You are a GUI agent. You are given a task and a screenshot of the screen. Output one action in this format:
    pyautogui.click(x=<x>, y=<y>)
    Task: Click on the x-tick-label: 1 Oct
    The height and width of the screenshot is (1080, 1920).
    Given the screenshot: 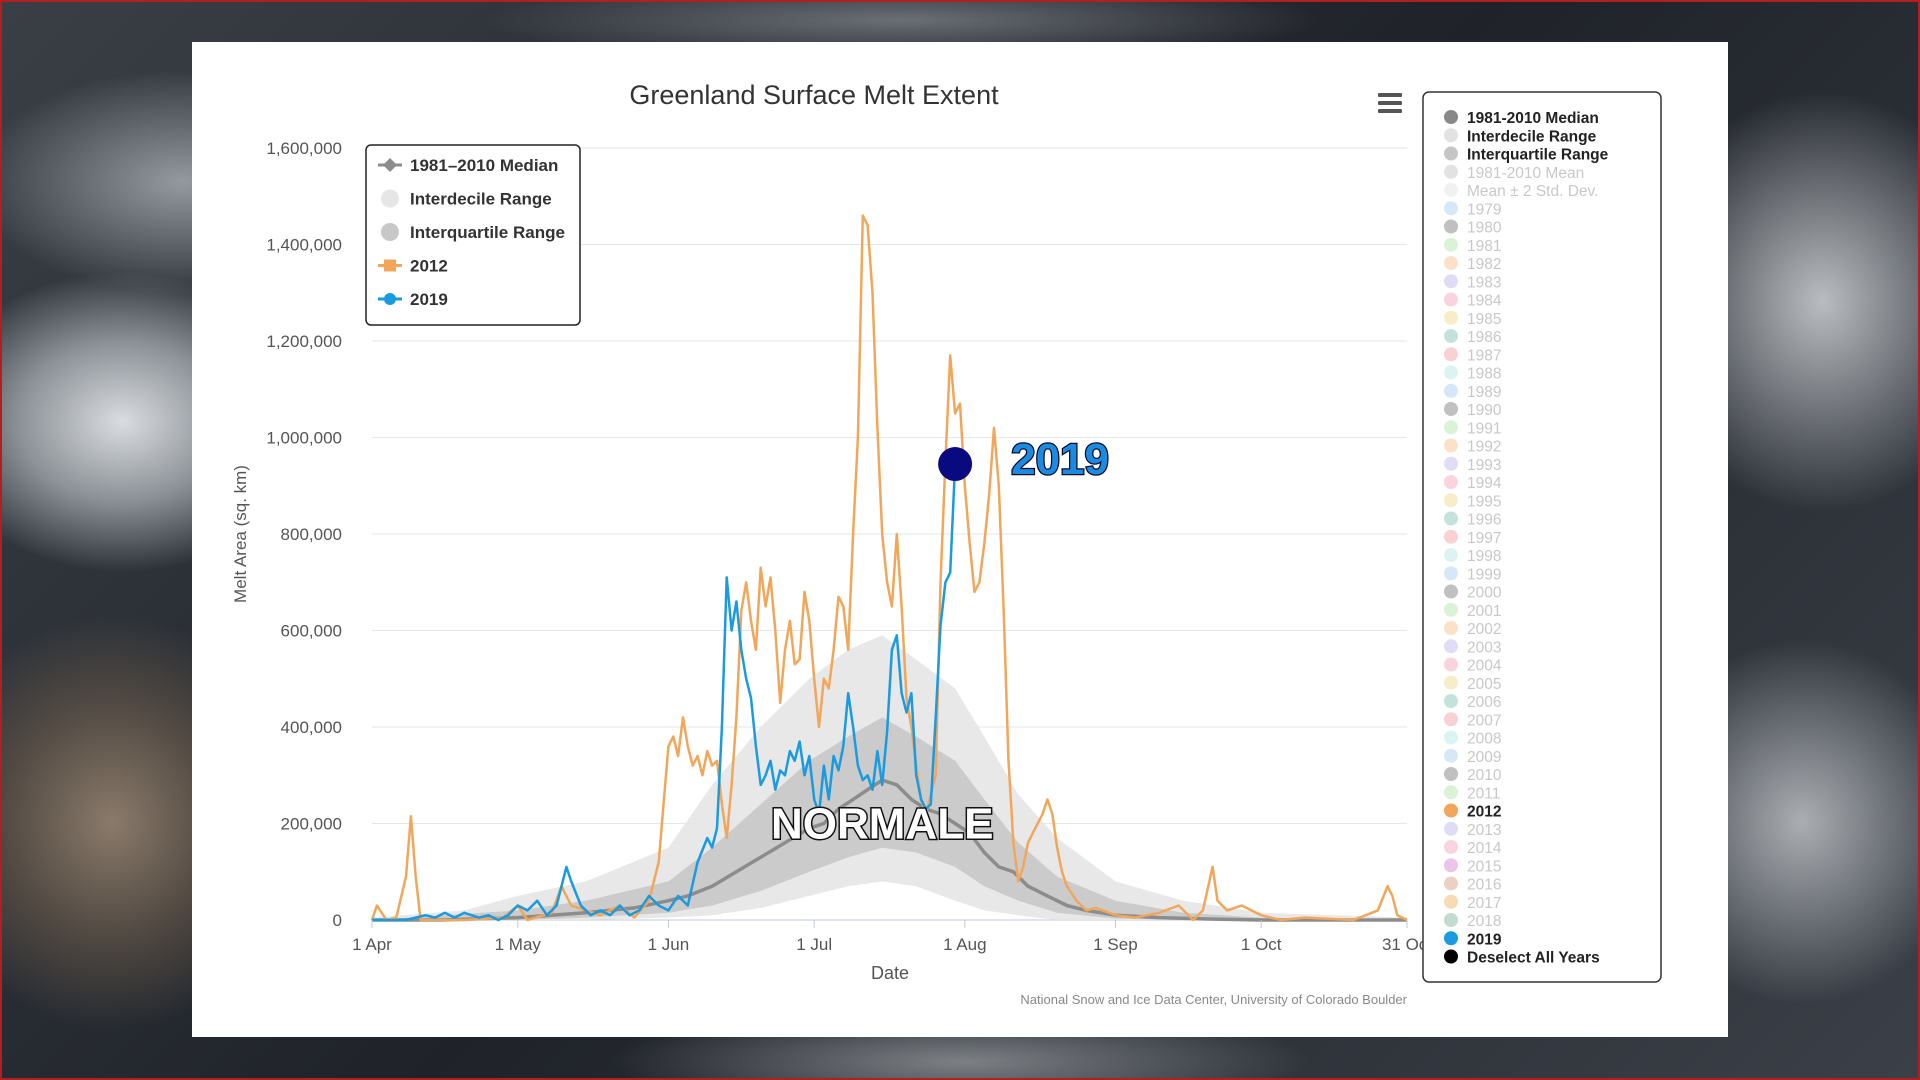 What is the action you would take?
    pyautogui.click(x=1261, y=944)
    